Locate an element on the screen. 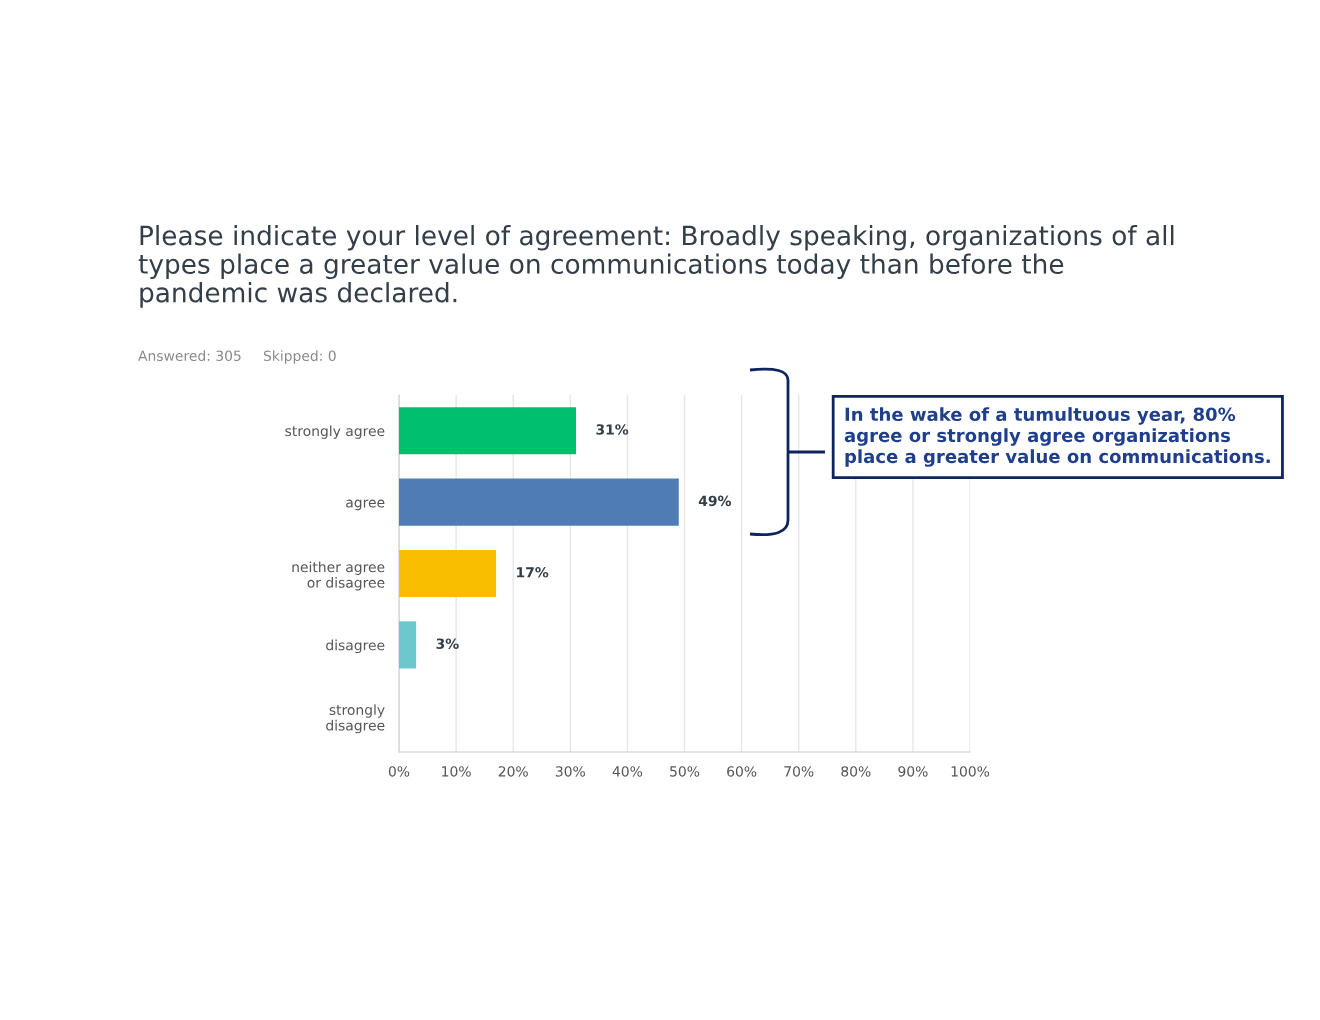  text: Answered: 305 is located at coordinates (189, 356).